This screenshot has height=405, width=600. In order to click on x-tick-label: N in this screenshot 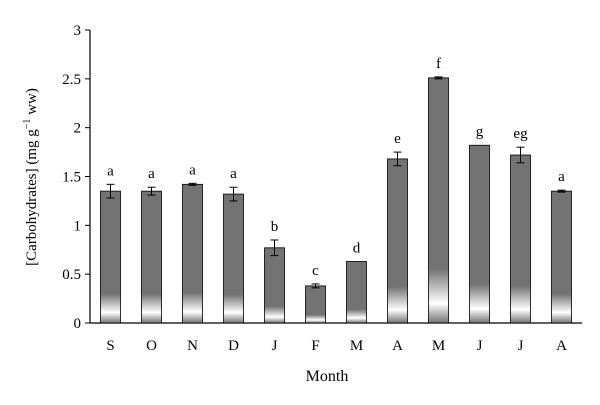, I will do `click(192, 346)`.